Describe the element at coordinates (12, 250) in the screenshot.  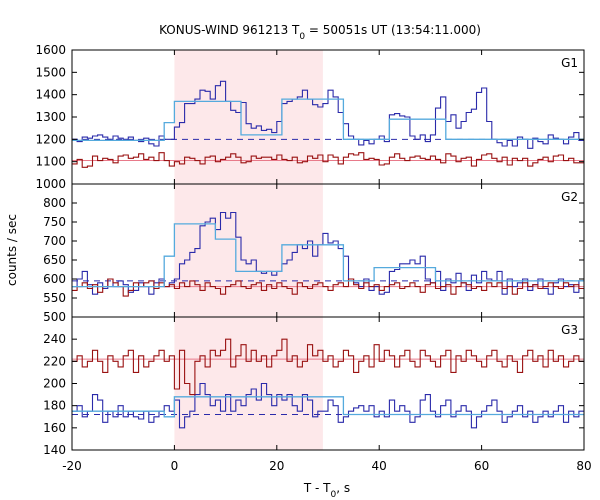
I see `y-axis-label: counts / sec` at that location.